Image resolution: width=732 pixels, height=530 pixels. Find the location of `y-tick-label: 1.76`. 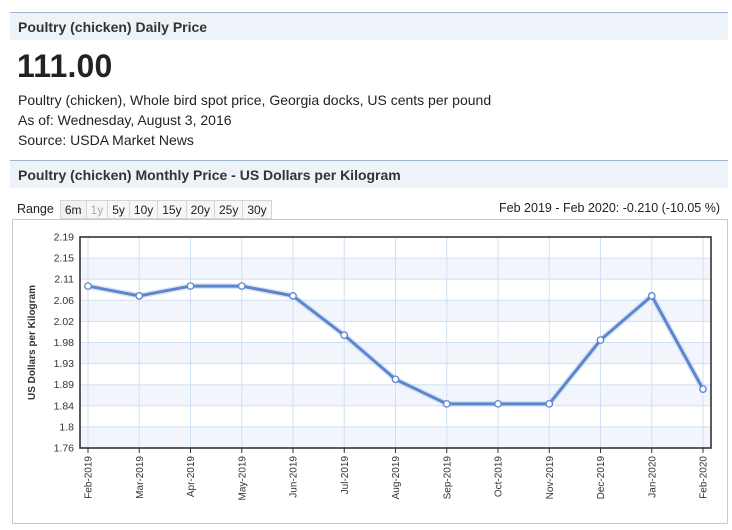

y-tick-label: 1.76 is located at coordinates (64, 449).